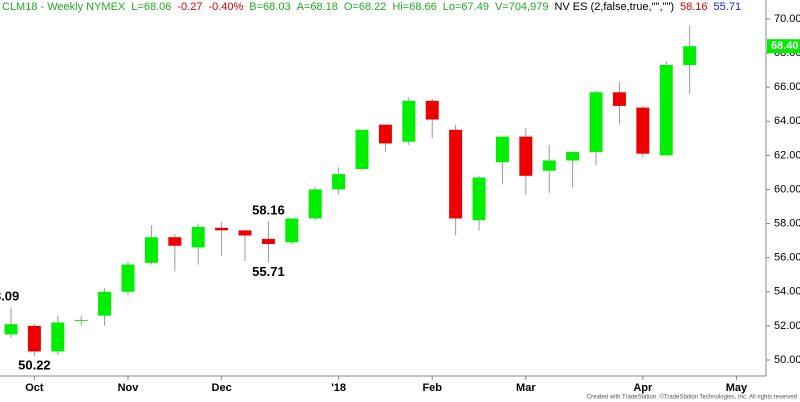 The width and height of the screenshot is (800, 402). What do you see at coordinates (787, 19) in the screenshot?
I see `y-tick-label: 70.00` at bounding box center [787, 19].